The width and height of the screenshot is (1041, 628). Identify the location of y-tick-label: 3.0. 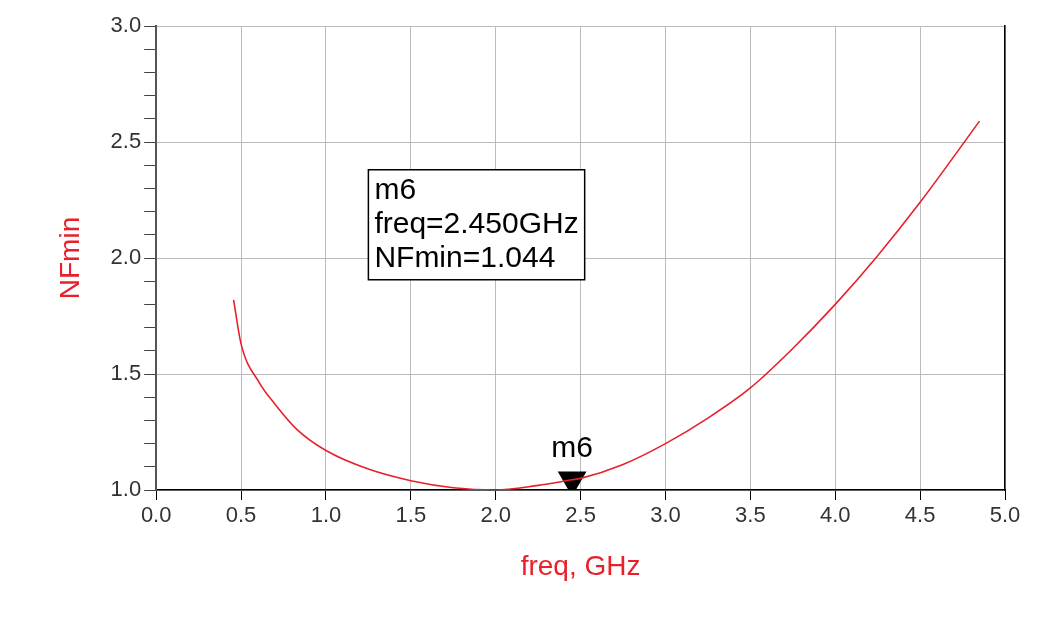
(126, 25).